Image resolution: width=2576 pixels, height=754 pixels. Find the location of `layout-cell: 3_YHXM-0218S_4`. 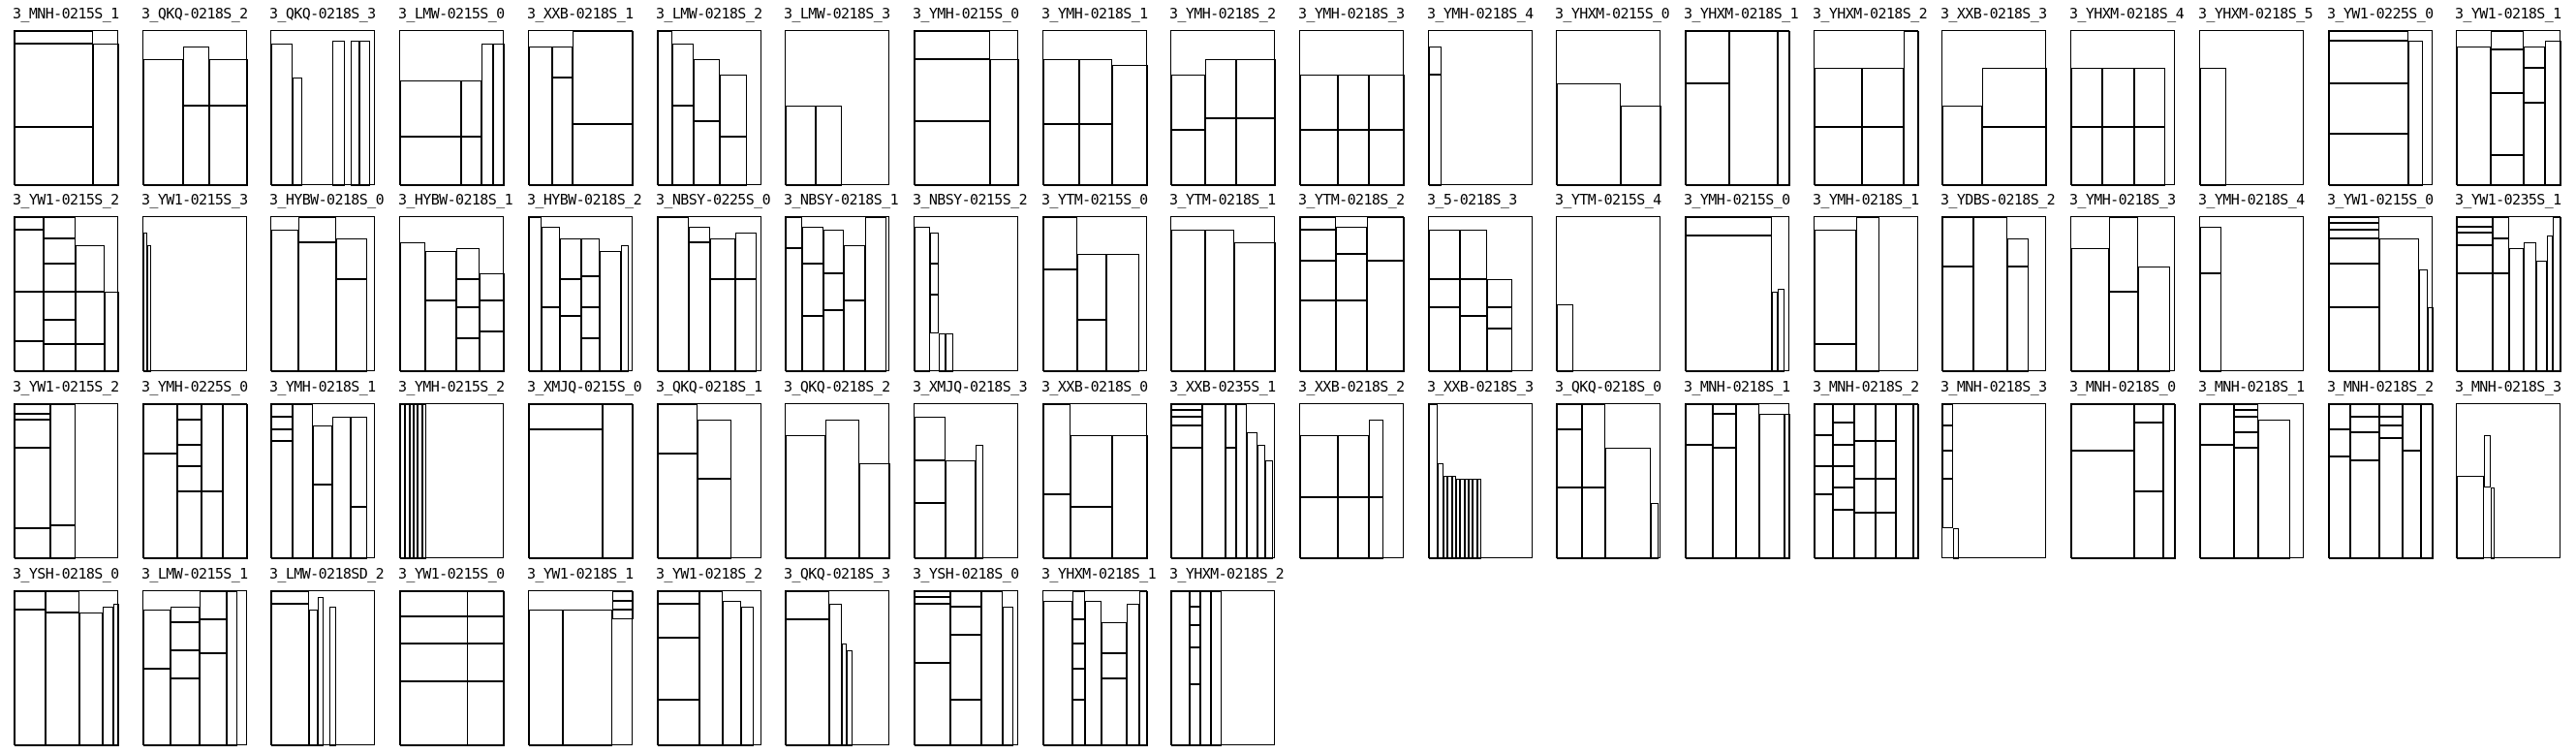

layout-cell: 3_YHXM-0218S_4 is located at coordinates (2121, 96).